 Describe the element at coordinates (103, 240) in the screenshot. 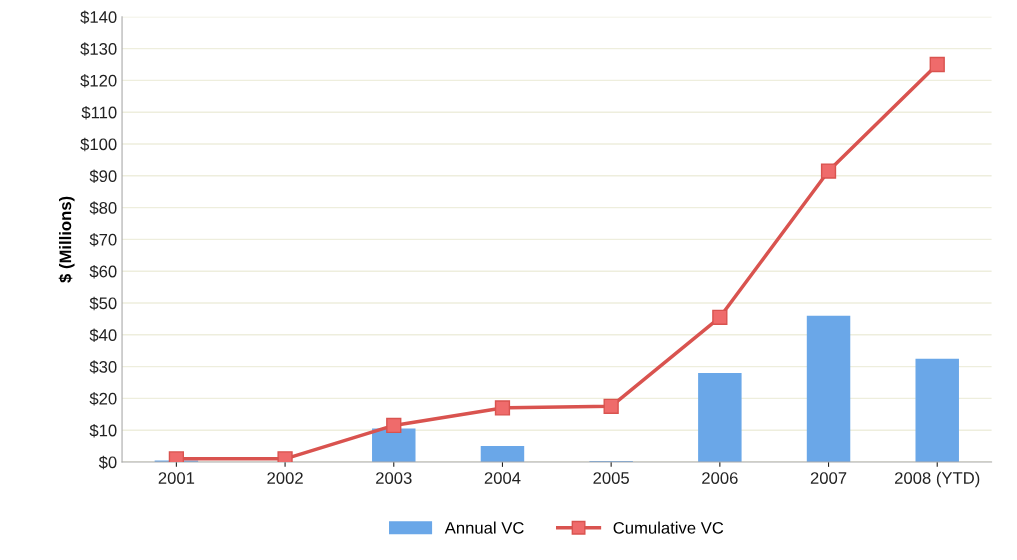

I see `y-tick-label: $70` at that location.